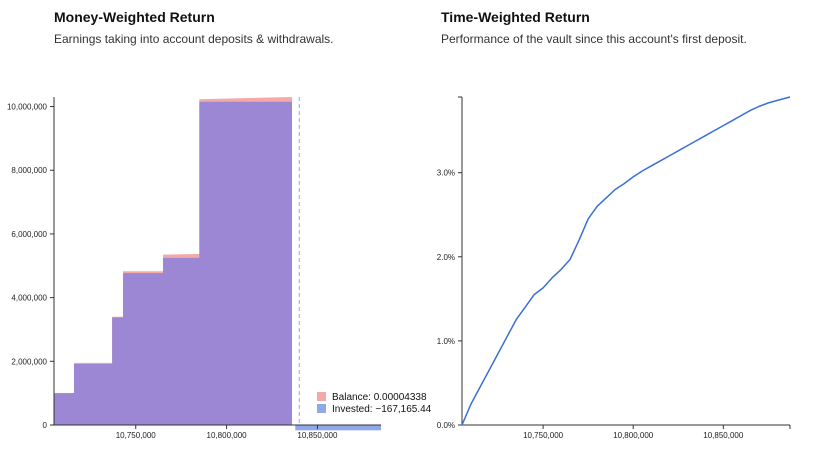  What do you see at coordinates (29, 298) in the screenshot?
I see `y-tick-label: 4,000,000` at bounding box center [29, 298].